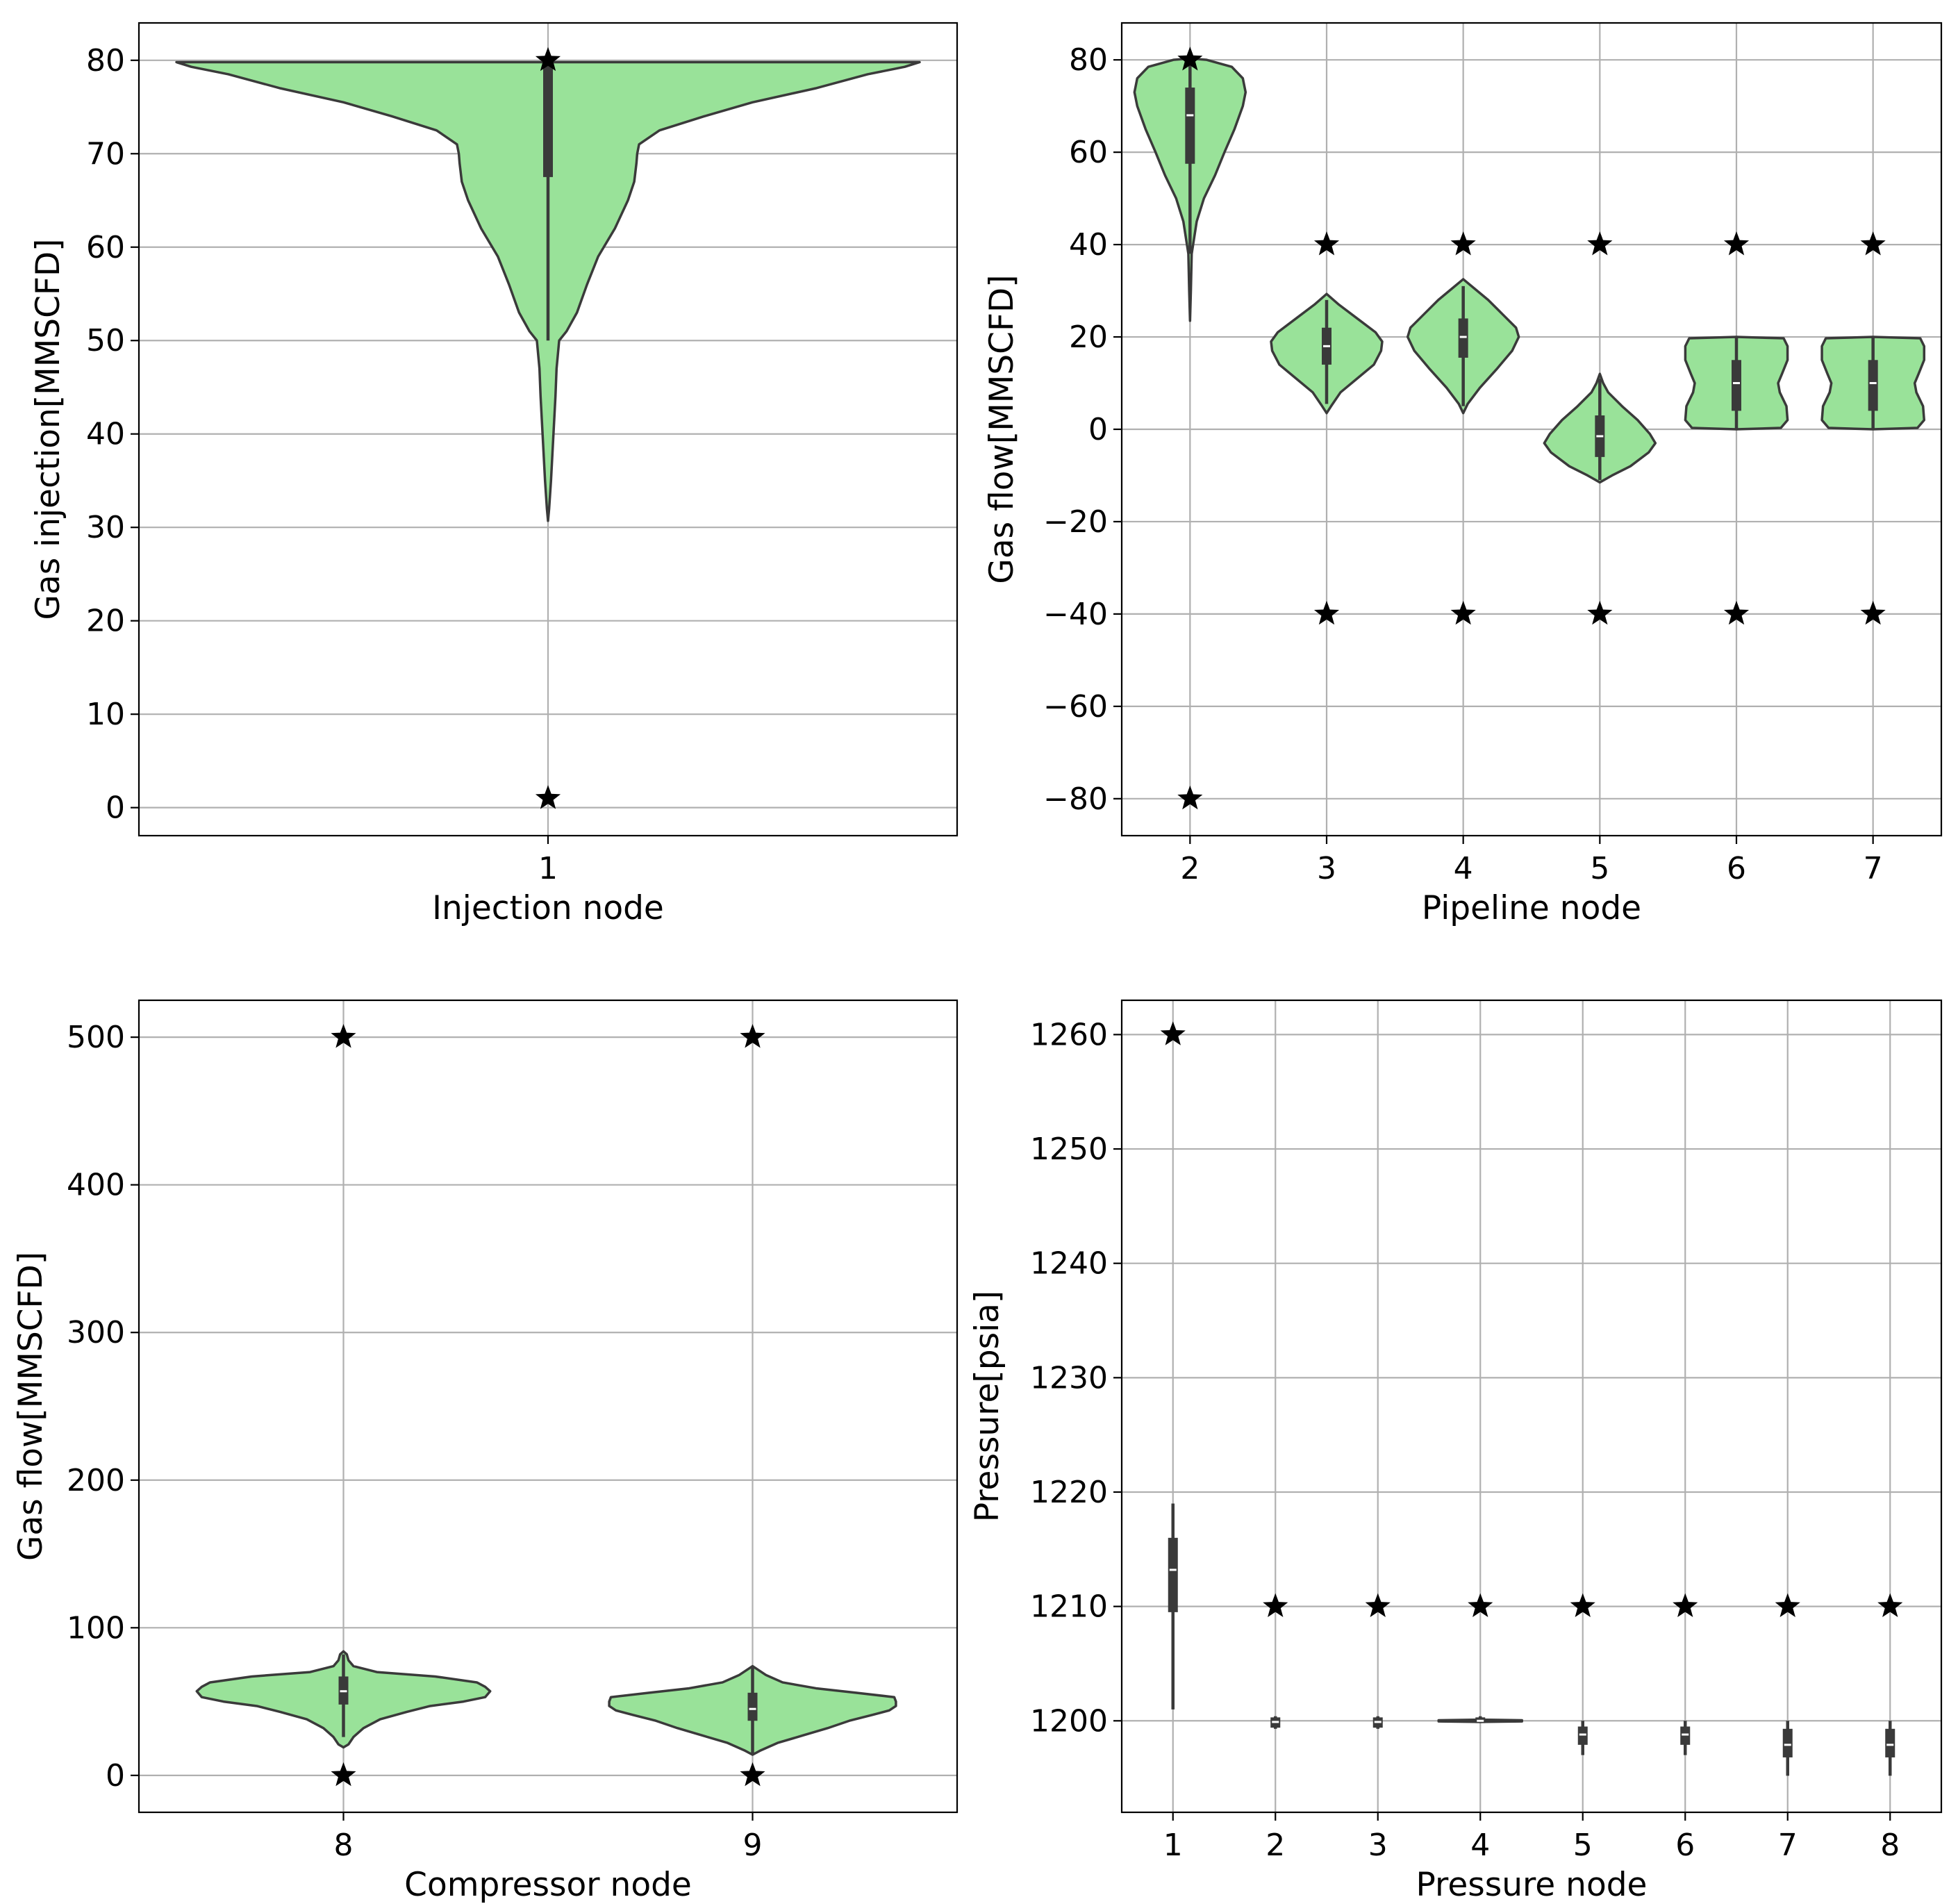  I want to click on y-tick-label: −40, so click(1075, 614).